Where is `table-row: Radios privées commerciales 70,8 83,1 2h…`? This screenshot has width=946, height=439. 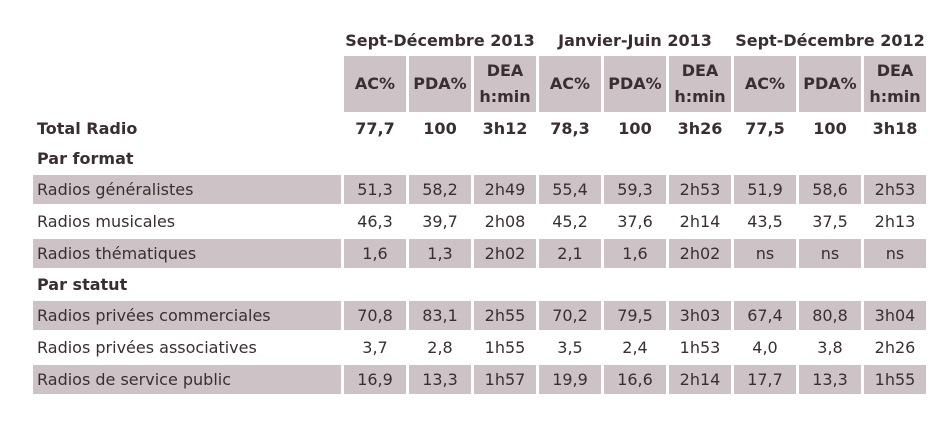
table-row: Radios privées commerciales 70,8 83,1 2h… is located at coordinates (479, 315).